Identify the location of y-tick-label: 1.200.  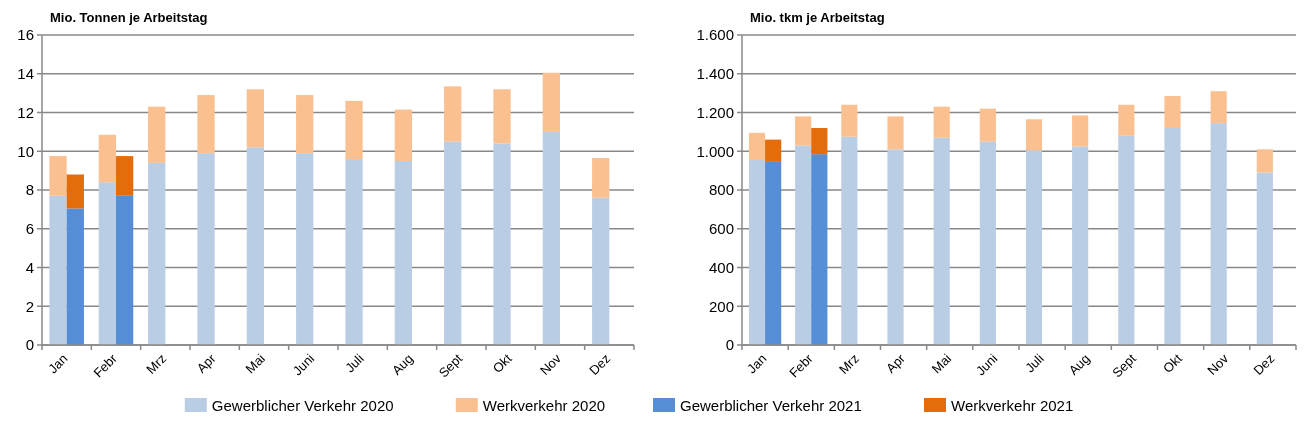
(715, 112).